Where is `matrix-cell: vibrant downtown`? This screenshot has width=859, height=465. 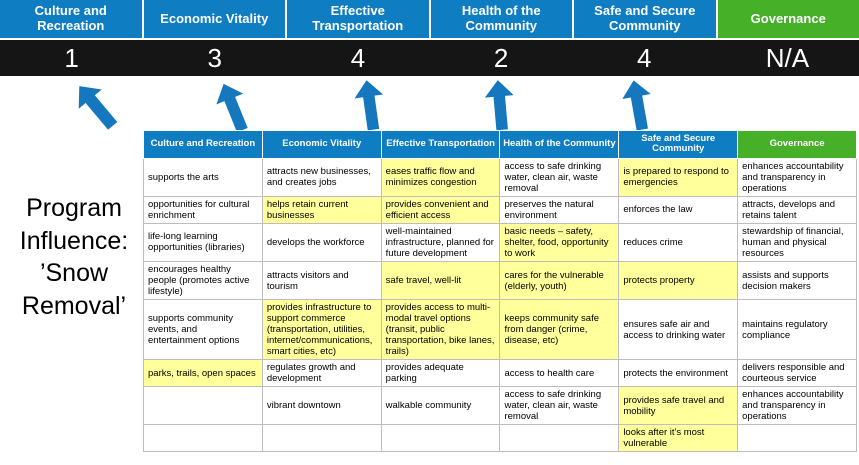
matrix-cell: vibrant downtown is located at coordinates (321, 406).